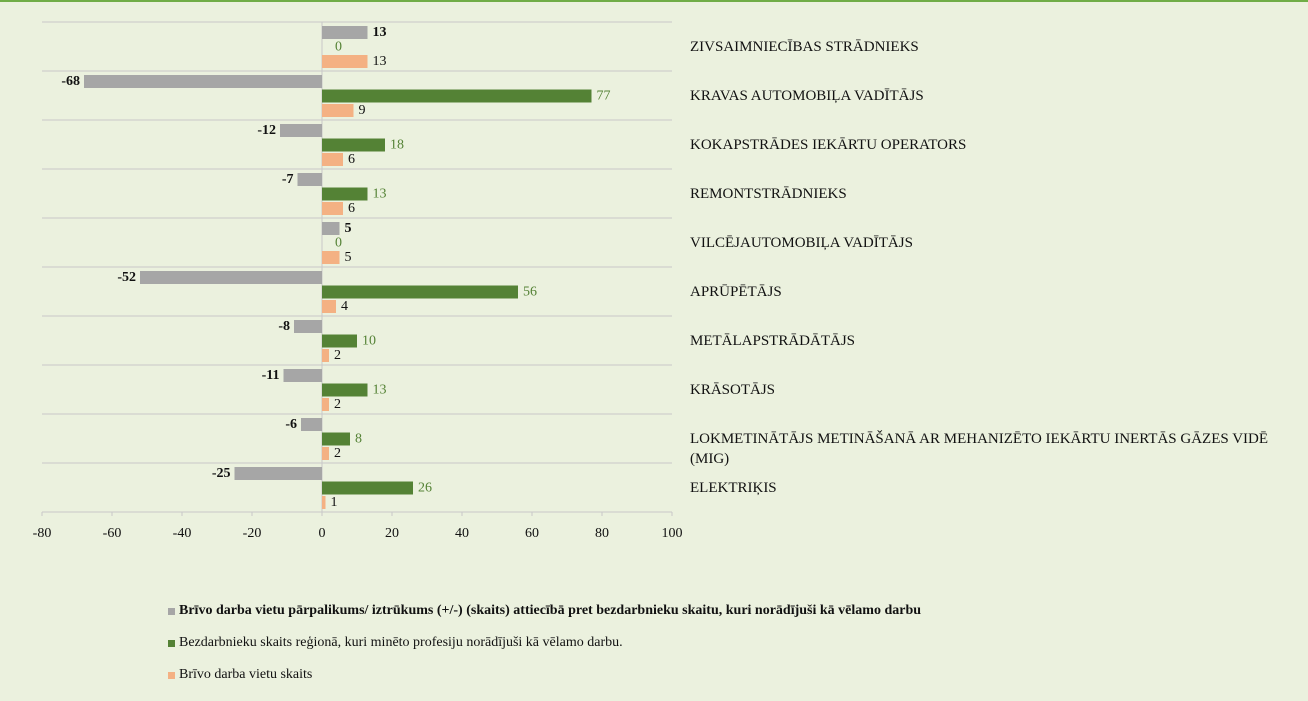 This screenshot has width=1308, height=701. What do you see at coordinates (773, 340) in the screenshot?
I see `category-label: METĀLAPSTRĀDĀTĀJS` at bounding box center [773, 340].